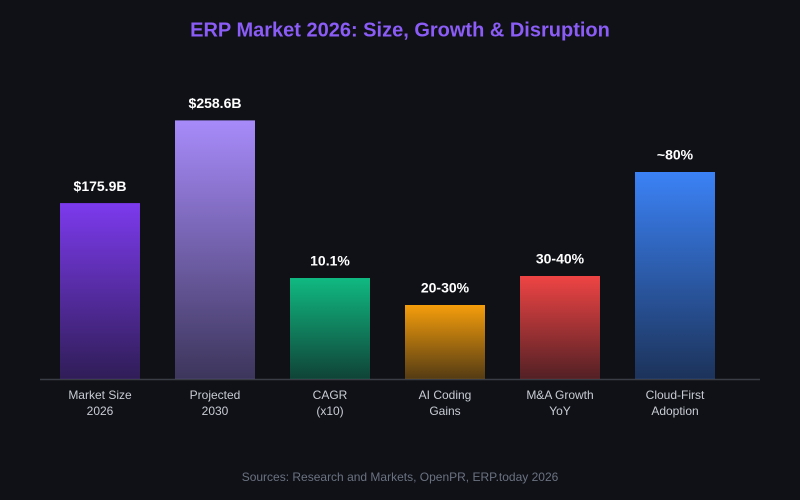  Describe the element at coordinates (330, 403) in the screenshot. I see `x-tick-label: CAGR (x10)` at that location.